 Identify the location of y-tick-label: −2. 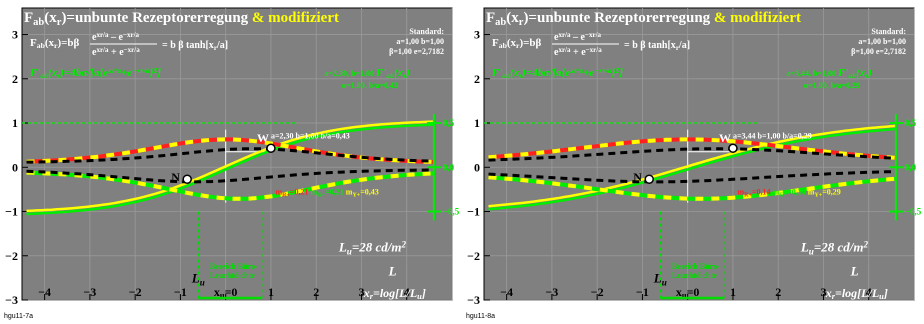
(11, 256).